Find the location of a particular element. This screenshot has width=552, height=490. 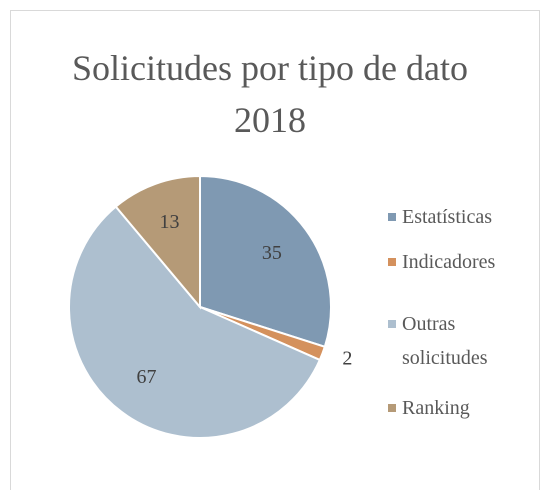

legend-label: Indicadores is located at coordinates (449, 262).